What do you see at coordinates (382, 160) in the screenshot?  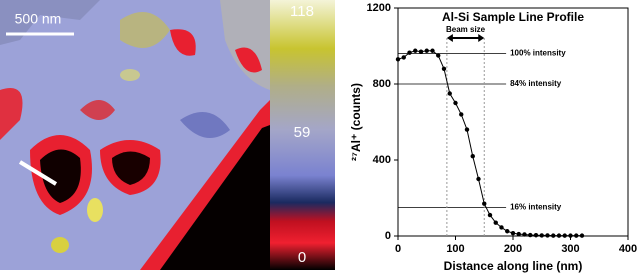 I see `y-tick-label: 400` at bounding box center [382, 160].